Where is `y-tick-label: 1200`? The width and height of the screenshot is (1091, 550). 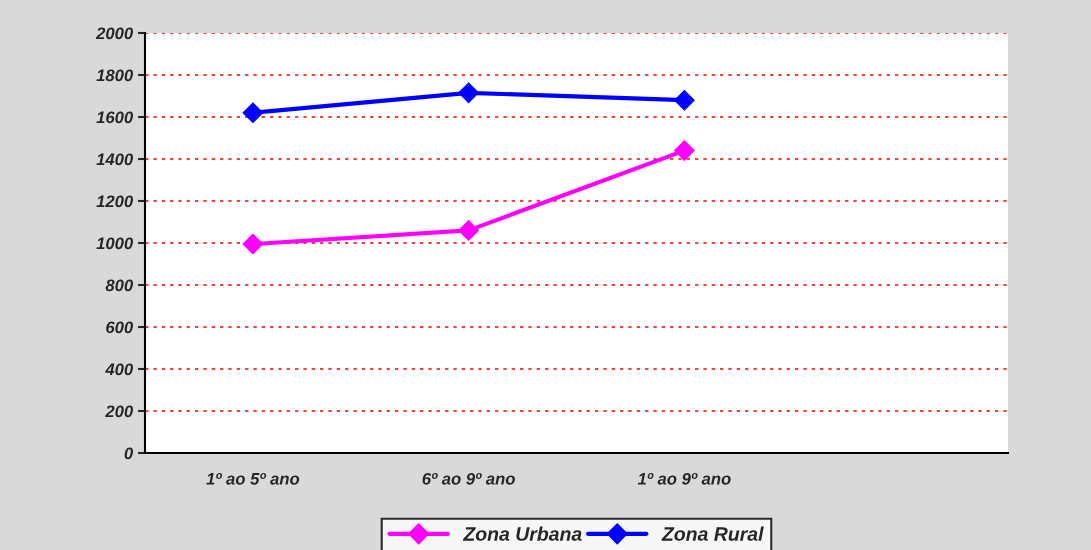
y-tick-label: 1200 is located at coordinates (115, 201).